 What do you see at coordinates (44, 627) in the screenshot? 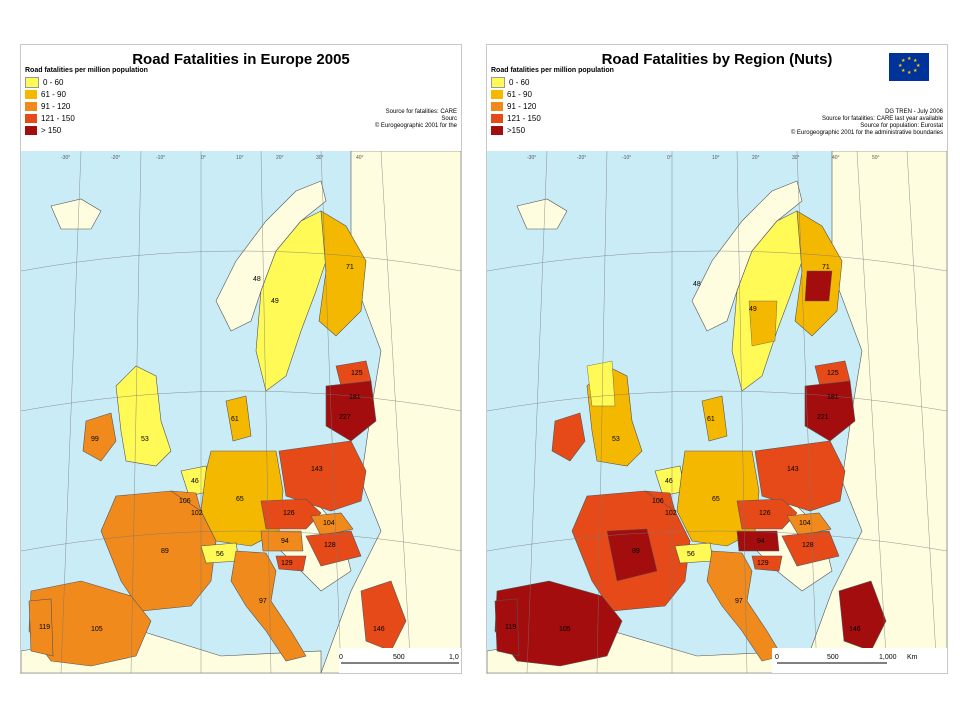
I see `map-value-label: 119` at bounding box center [44, 627].